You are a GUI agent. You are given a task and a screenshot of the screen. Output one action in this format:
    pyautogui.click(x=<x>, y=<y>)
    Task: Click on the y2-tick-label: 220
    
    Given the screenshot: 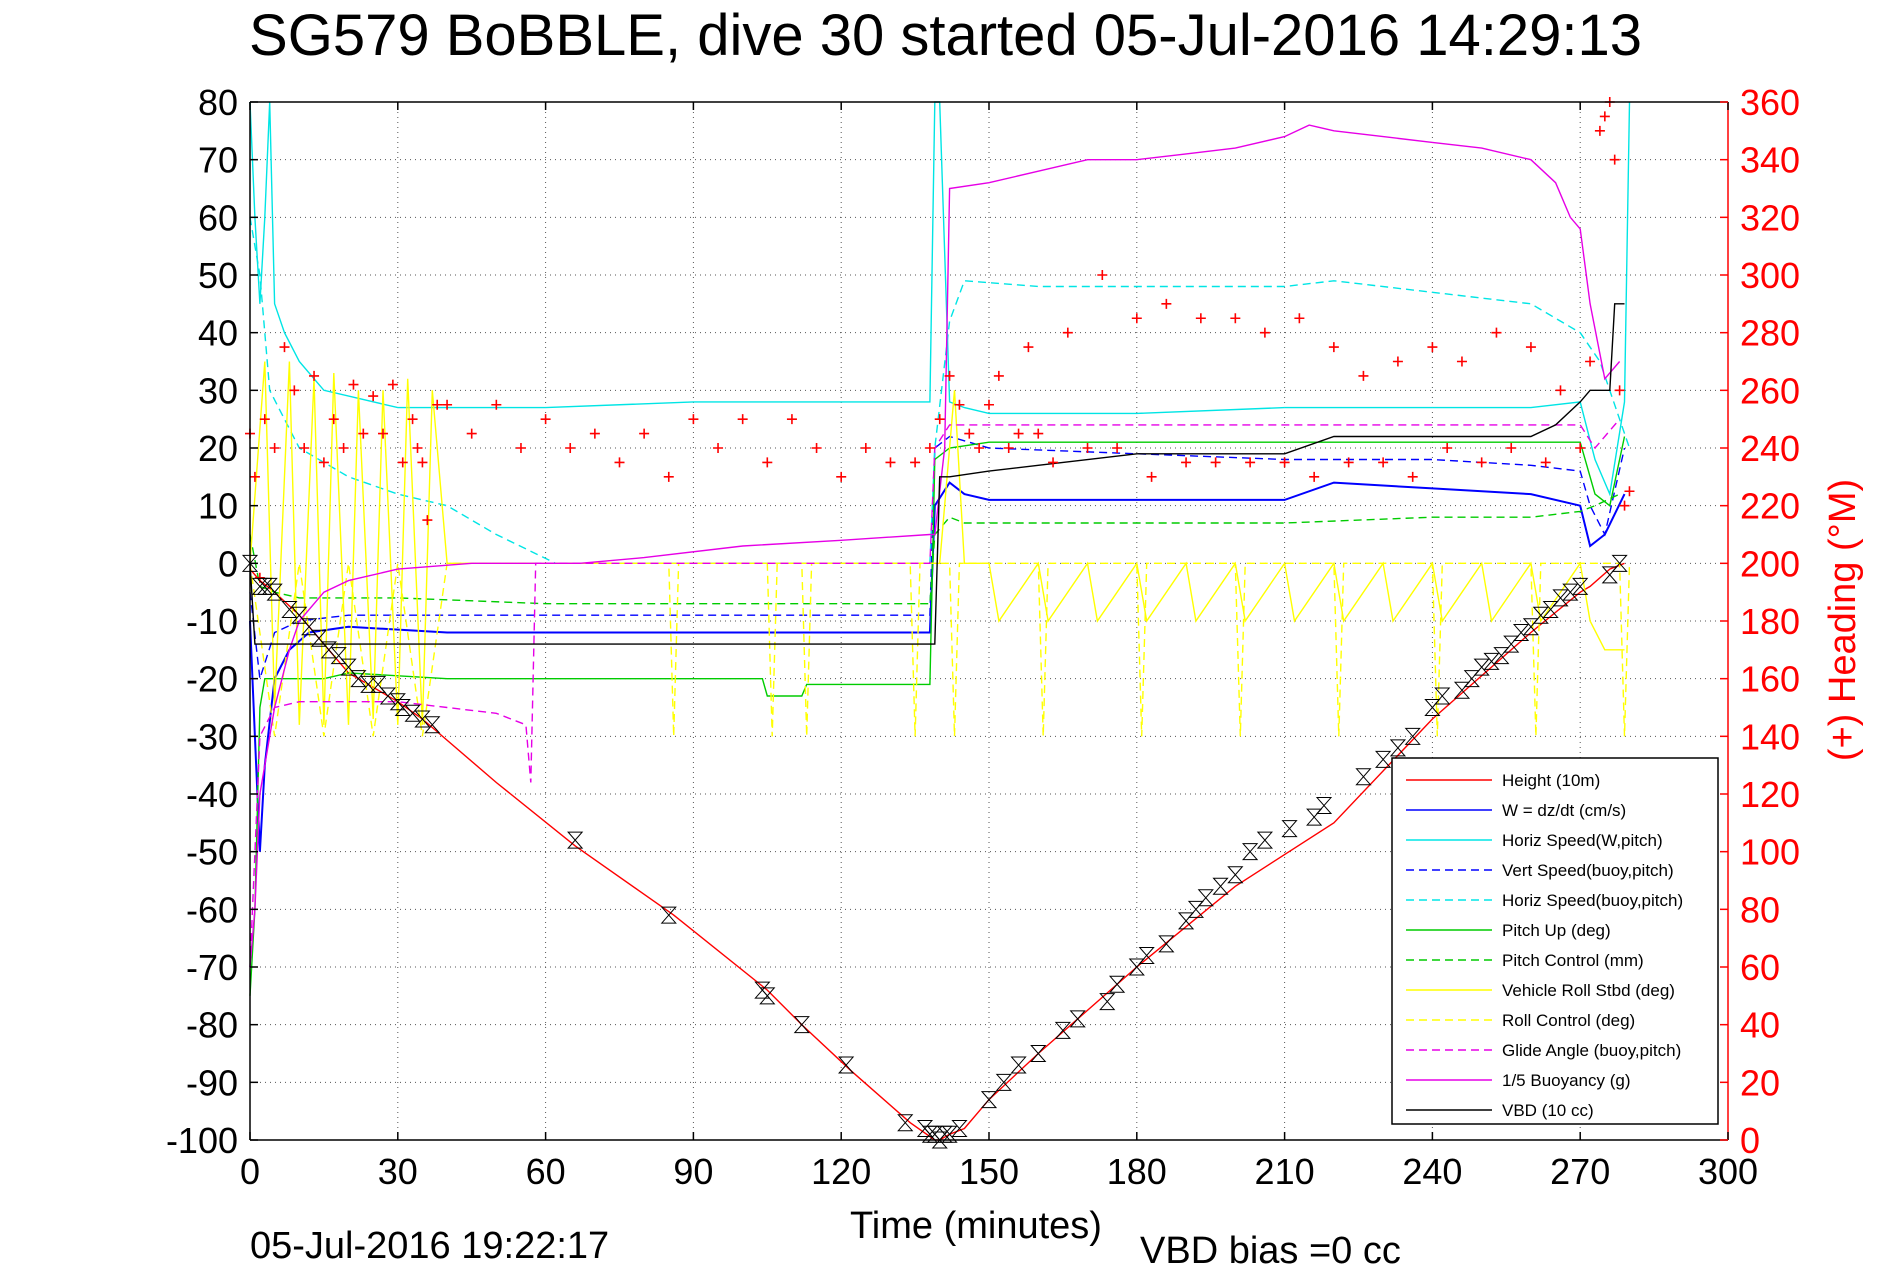 What is the action you would take?
    pyautogui.click(x=1770, y=506)
    